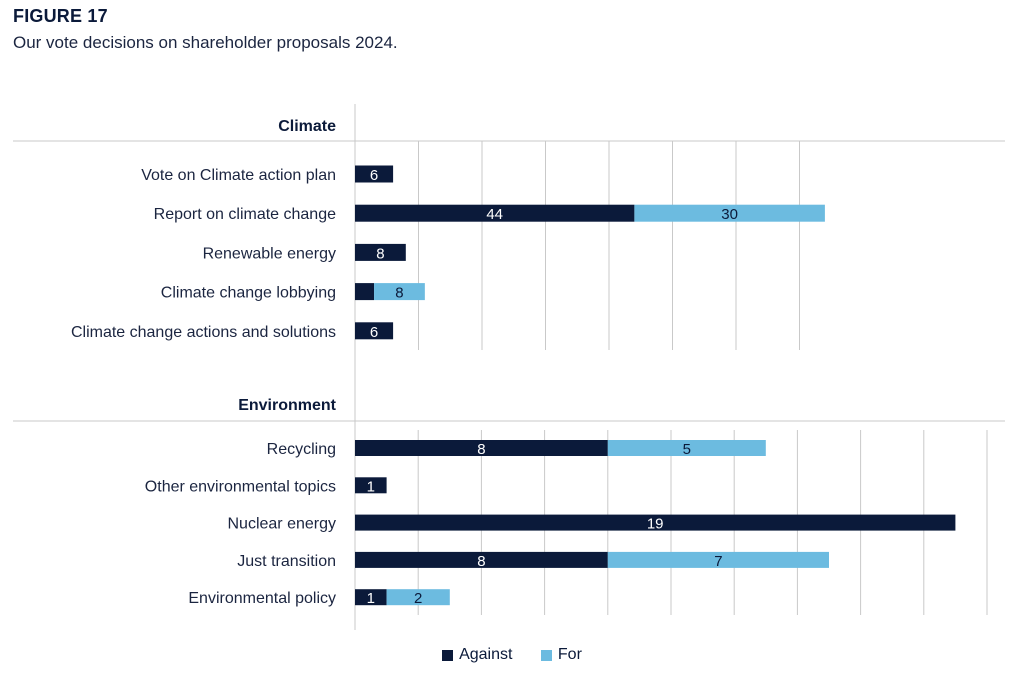  I want to click on legend-item-against: Against, so click(477, 655).